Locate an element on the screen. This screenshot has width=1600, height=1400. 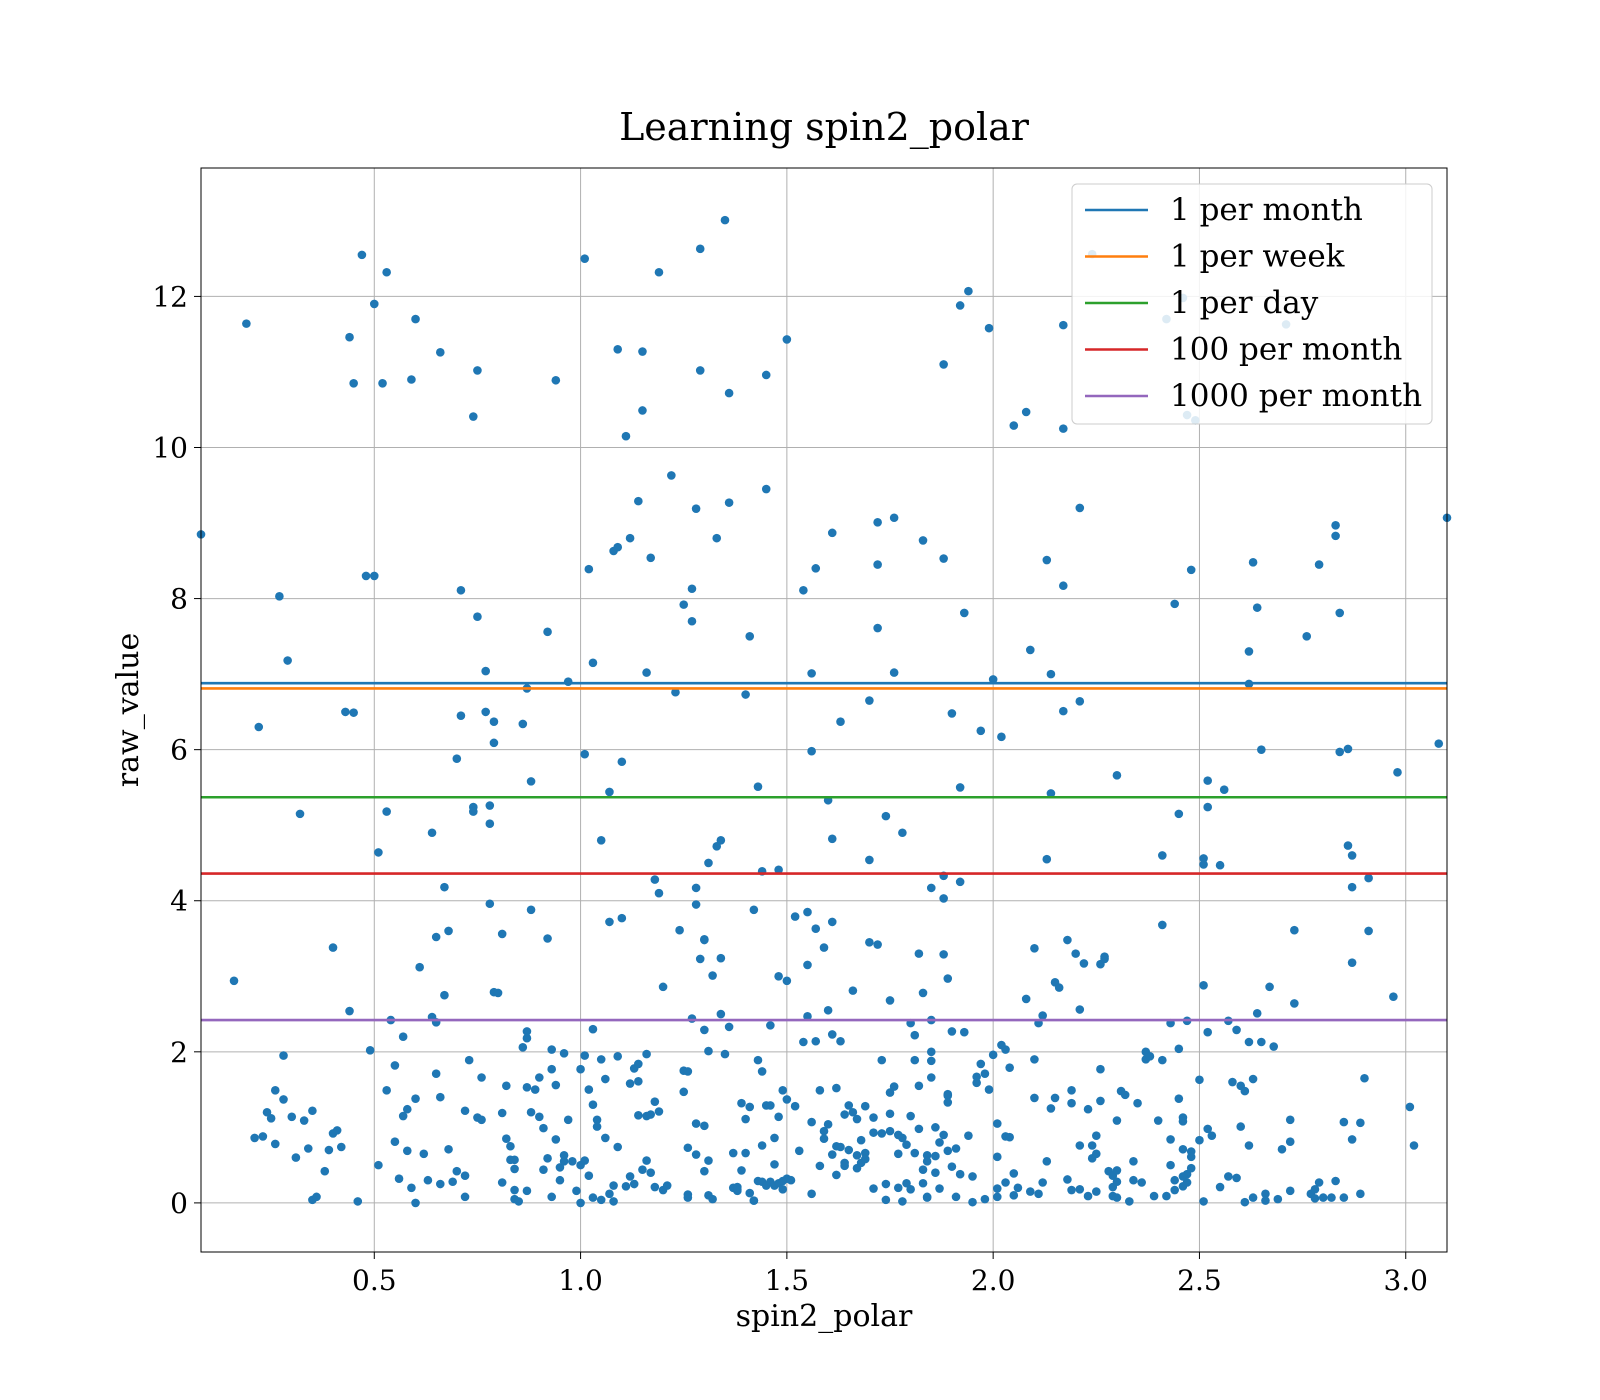
y-tick-label: 6 is located at coordinates (179, 750).